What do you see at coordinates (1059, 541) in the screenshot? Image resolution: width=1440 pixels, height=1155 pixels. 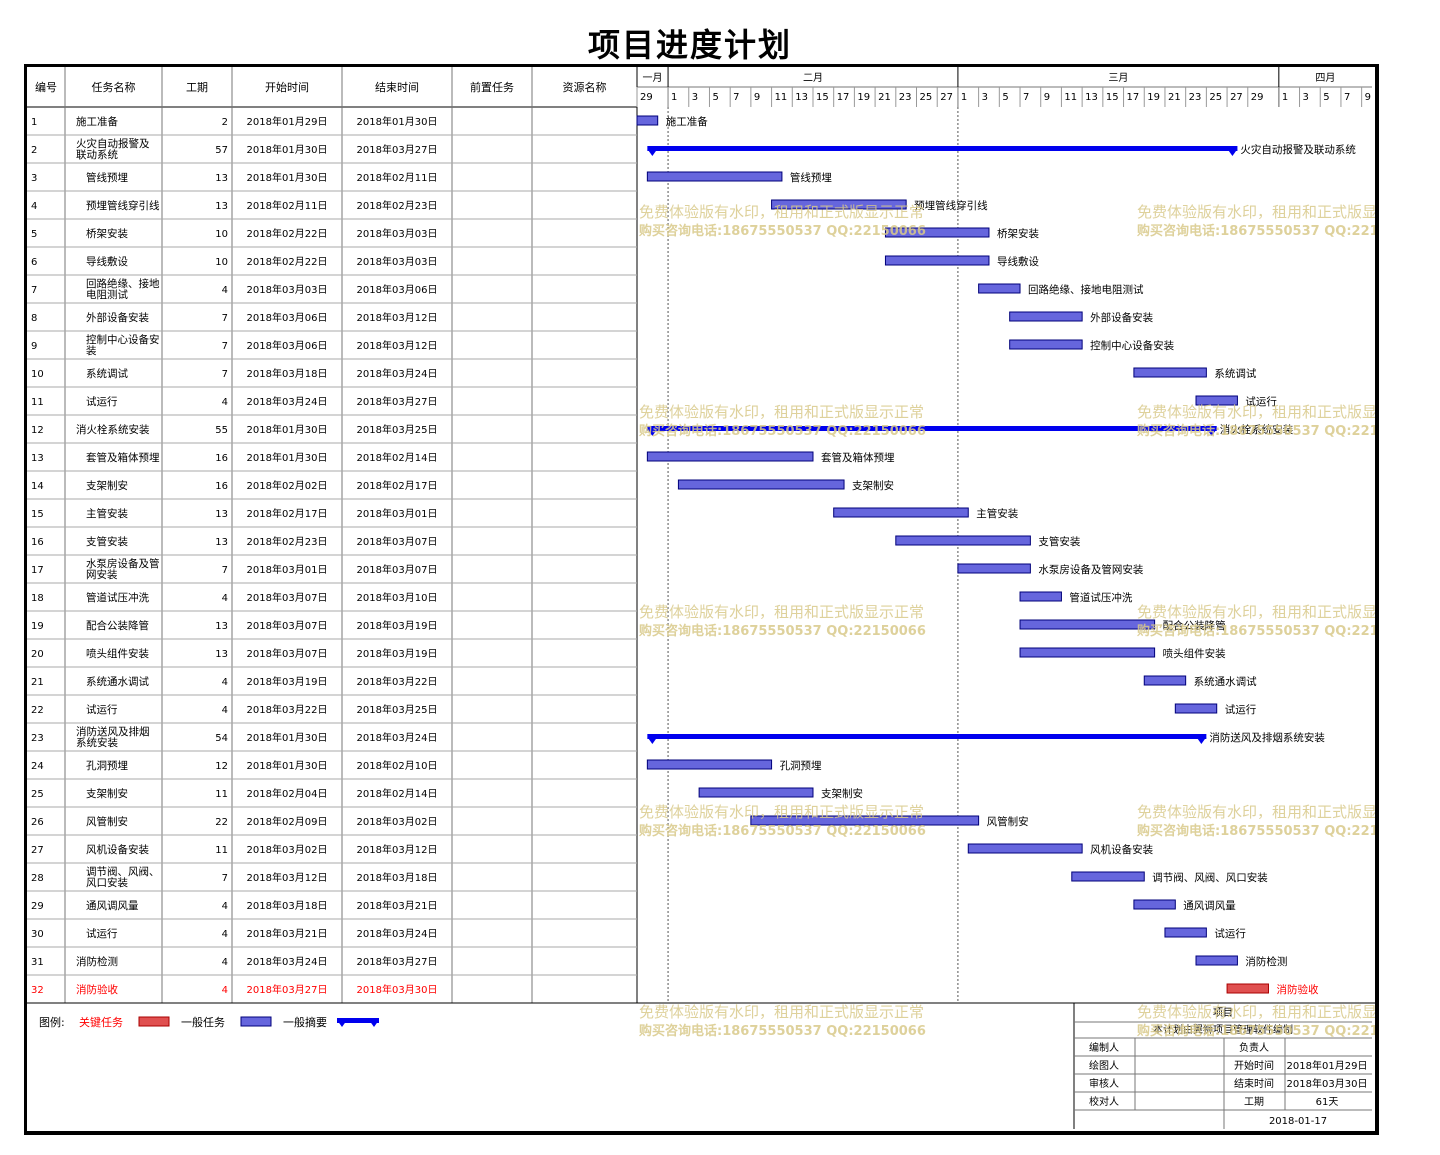 I see `bar-label: 支管安装` at bounding box center [1059, 541].